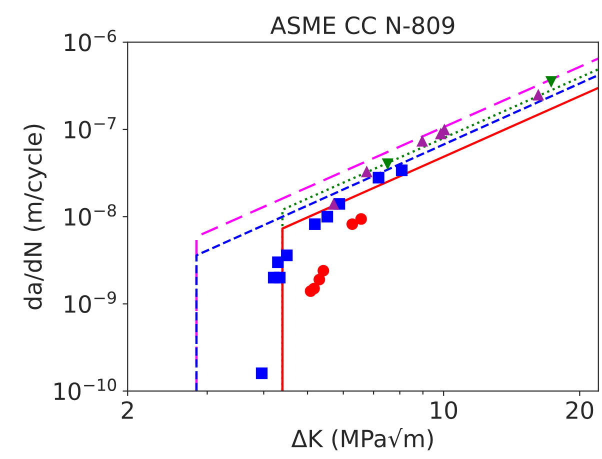 The width and height of the screenshot is (602, 459). I want to click on y-tick-label: 10$^{−10}$, so click(85, 389).